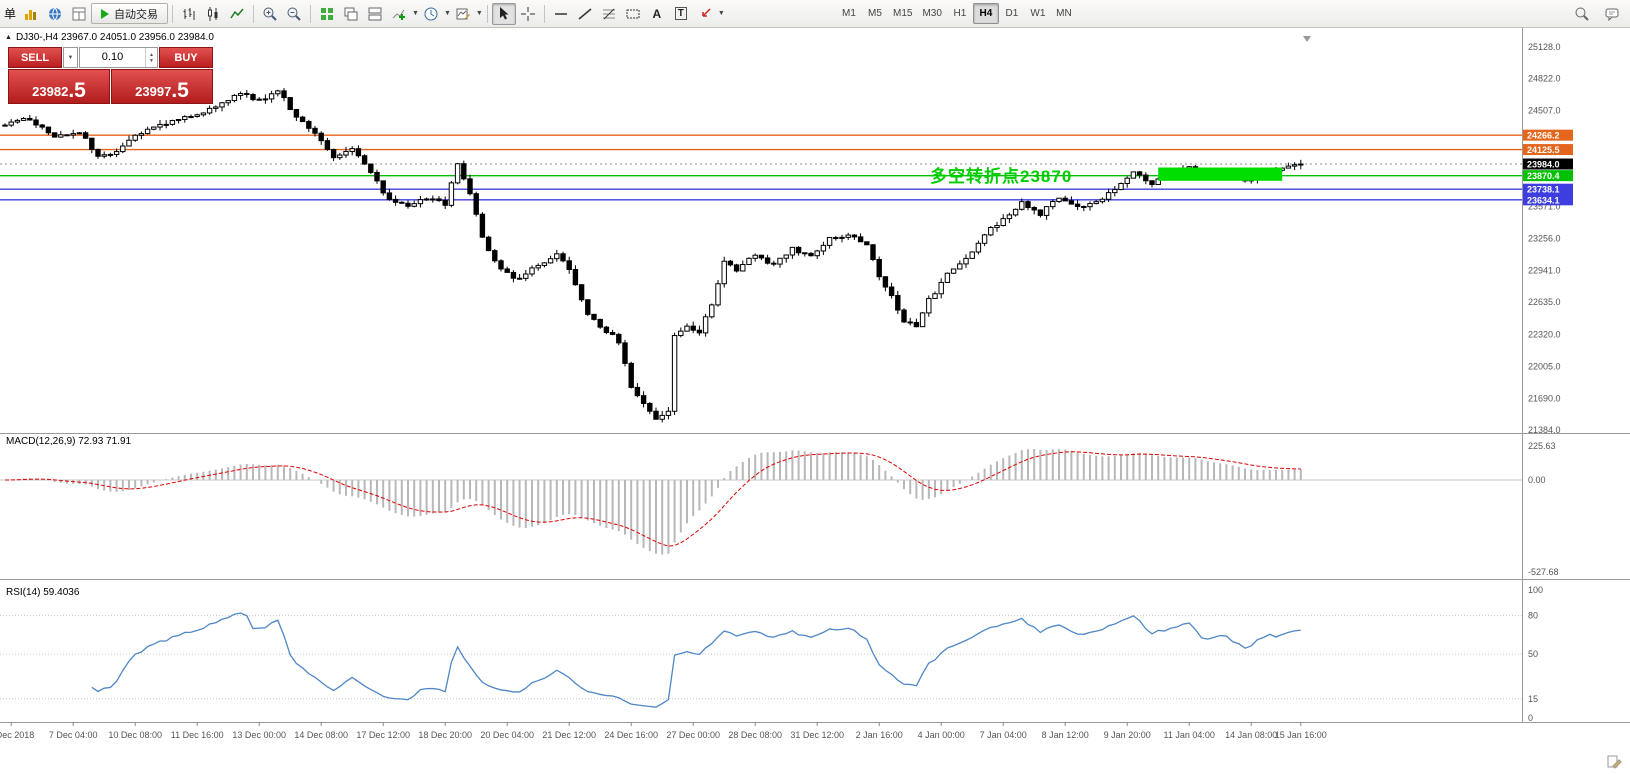 This screenshot has height=774, width=1630. Describe the element at coordinates (652, 499) in the screenshot. I see `macd-signal-line` at that location.